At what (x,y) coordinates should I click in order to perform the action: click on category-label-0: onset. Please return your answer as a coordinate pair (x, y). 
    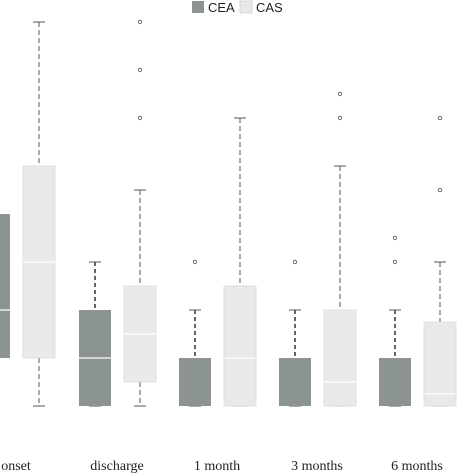
    Looking at the image, I should click on (16, 466).